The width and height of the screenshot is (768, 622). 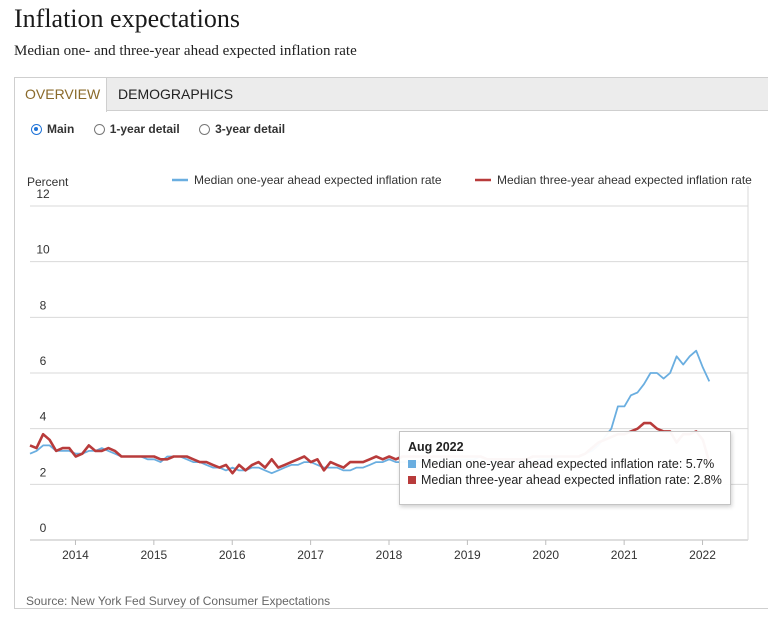 I want to click on x-tick-label: 2019, so click(x=467, y=555).